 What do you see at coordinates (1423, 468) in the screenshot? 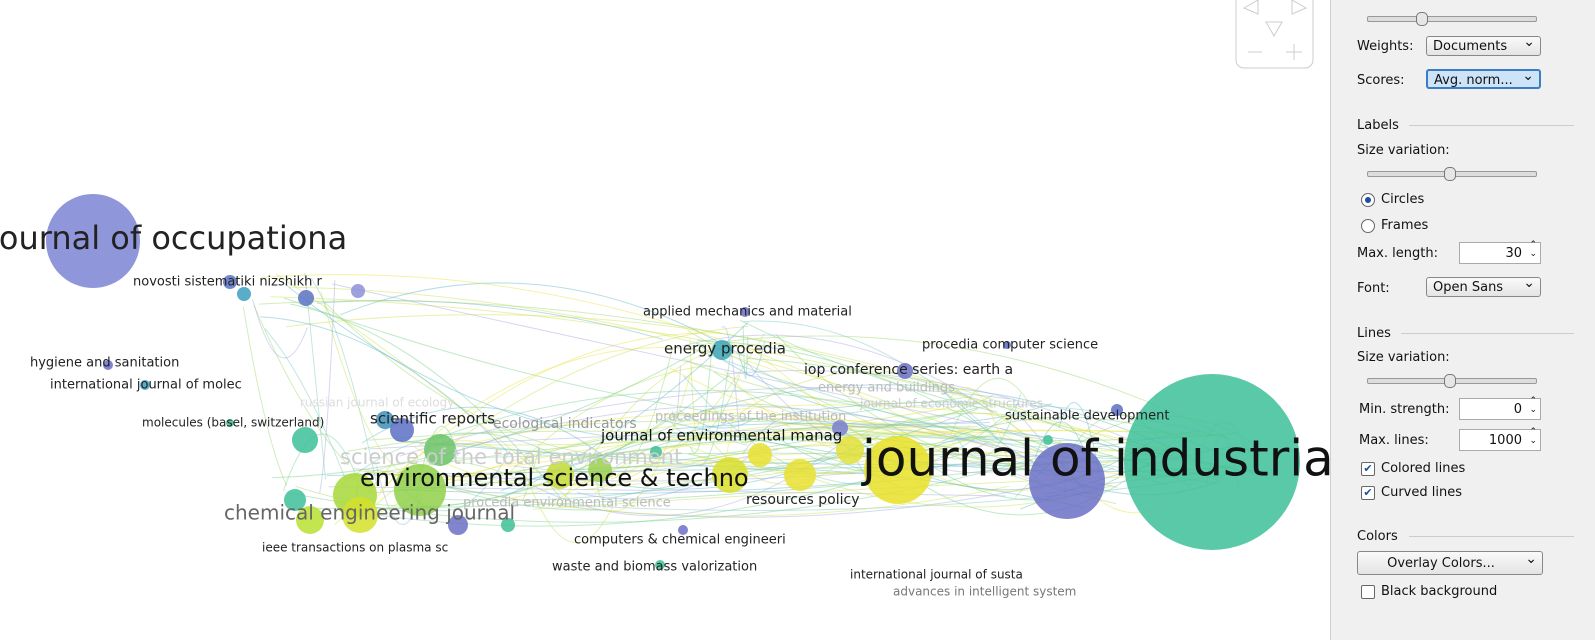
I see `checkbox-label: Colored lines` at bounding box center [1423, 468].